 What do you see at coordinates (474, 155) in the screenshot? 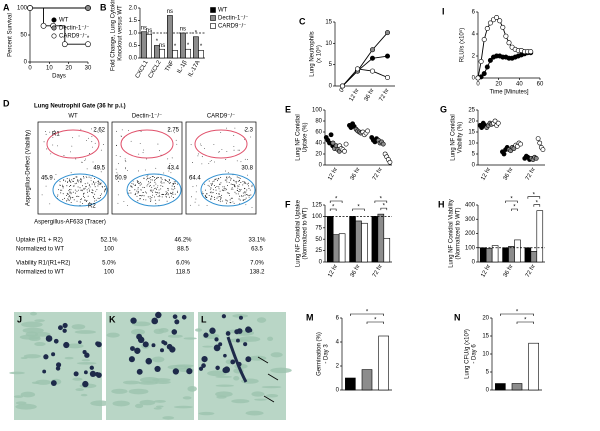
I see `y-tick-label: 5` at bounding box center [474, 155].